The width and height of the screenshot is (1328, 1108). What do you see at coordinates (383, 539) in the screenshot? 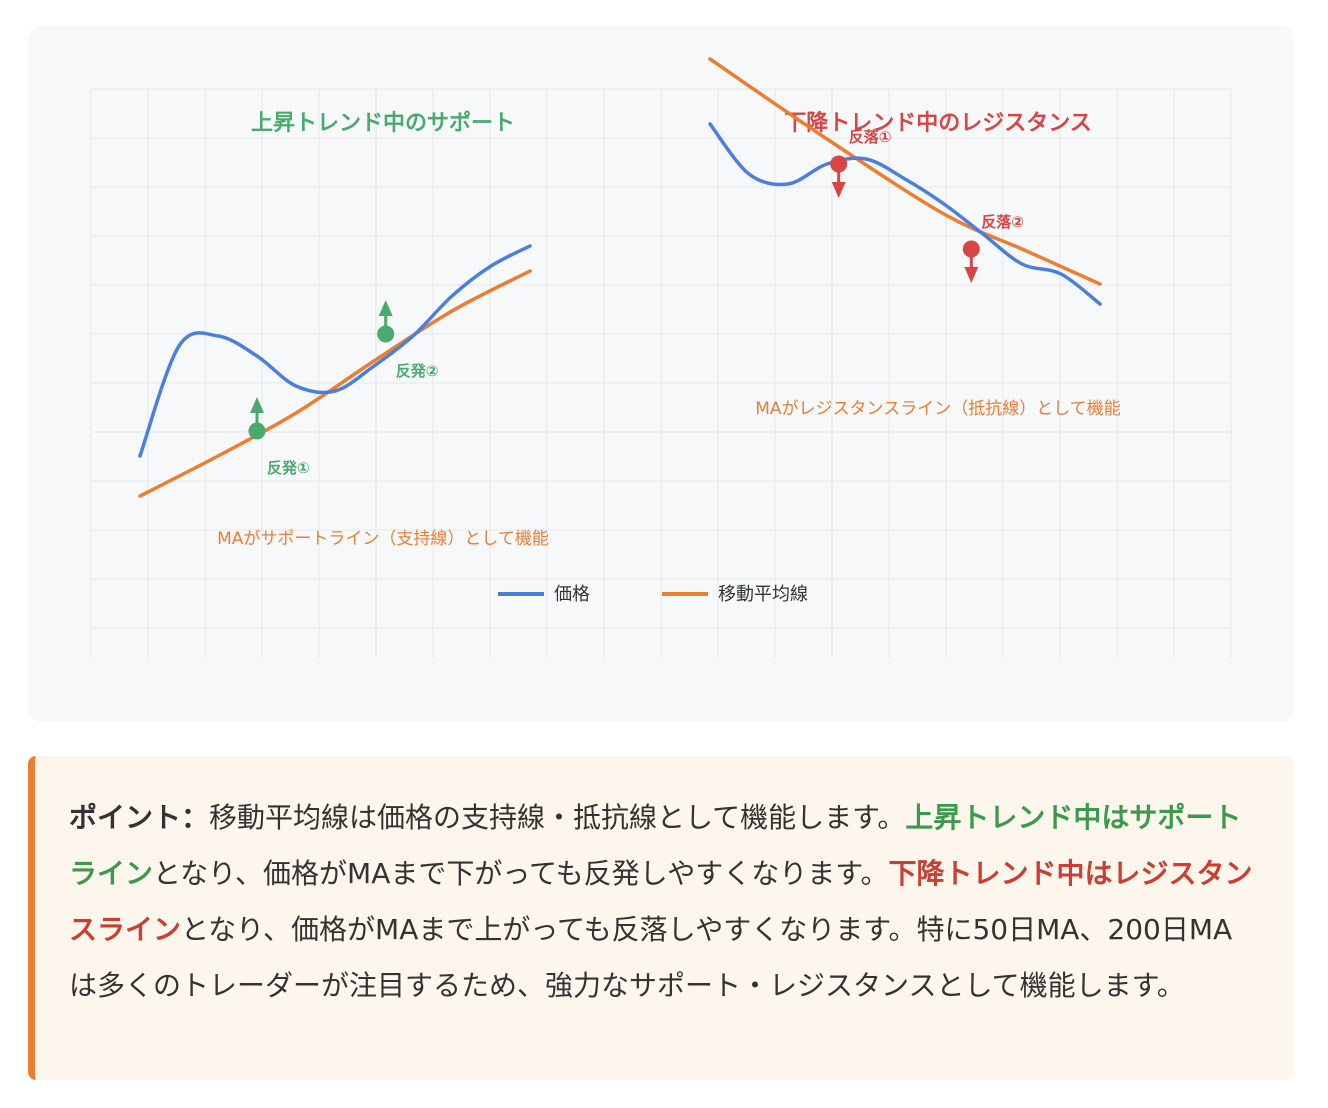
I see `panel-caption: MAがサポートライン（支持線）として機能` at bounding box center [383, 539].